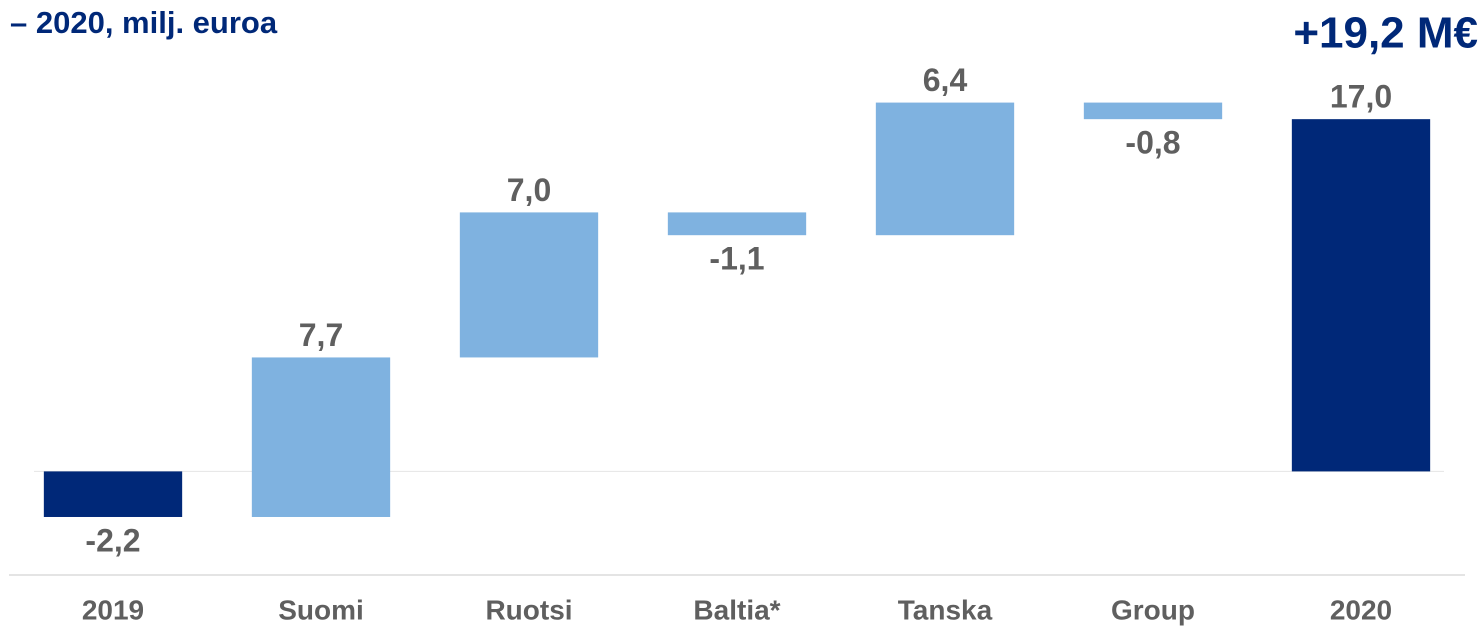  Describe the element at coordinates (1152, 143) in the screenshot. I see `value-label: -0,8` at that location.